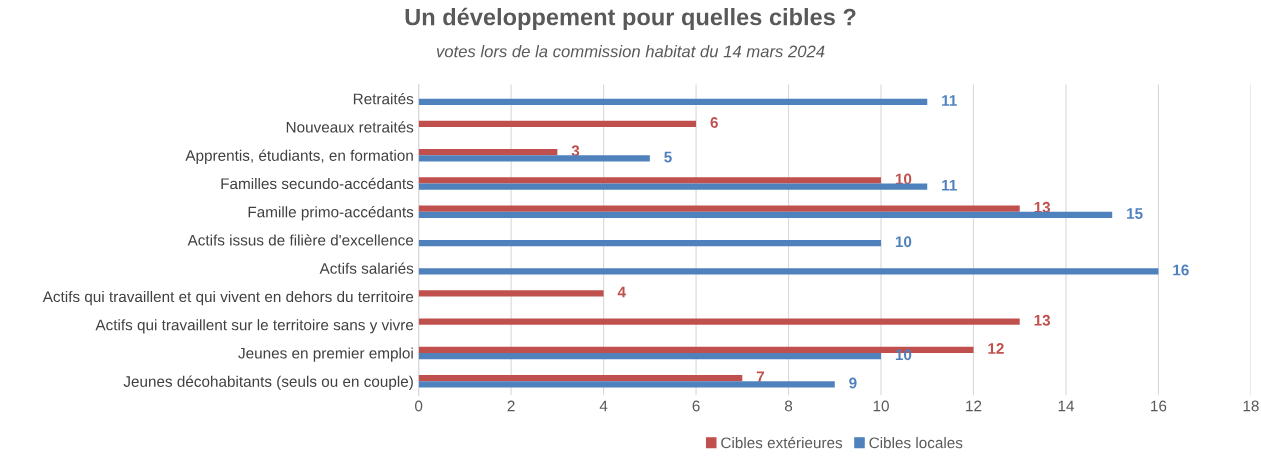 This screenshot has height=457, width=1261. What do you see at coordinates (1181, 270) in the screenshot?
I see `data-label: 16` at bounding box center [1181, 270].